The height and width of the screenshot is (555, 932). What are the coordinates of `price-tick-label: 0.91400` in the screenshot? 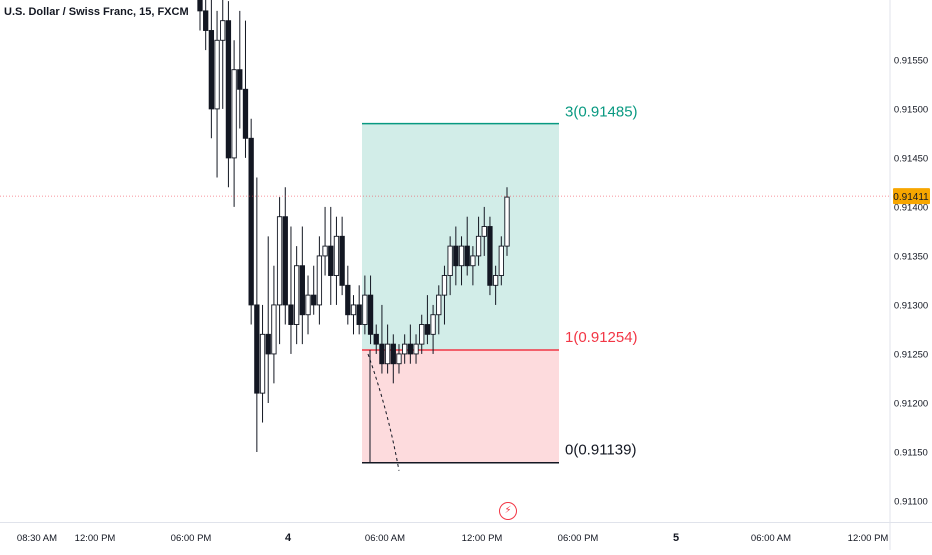 It's located at (911, 207).